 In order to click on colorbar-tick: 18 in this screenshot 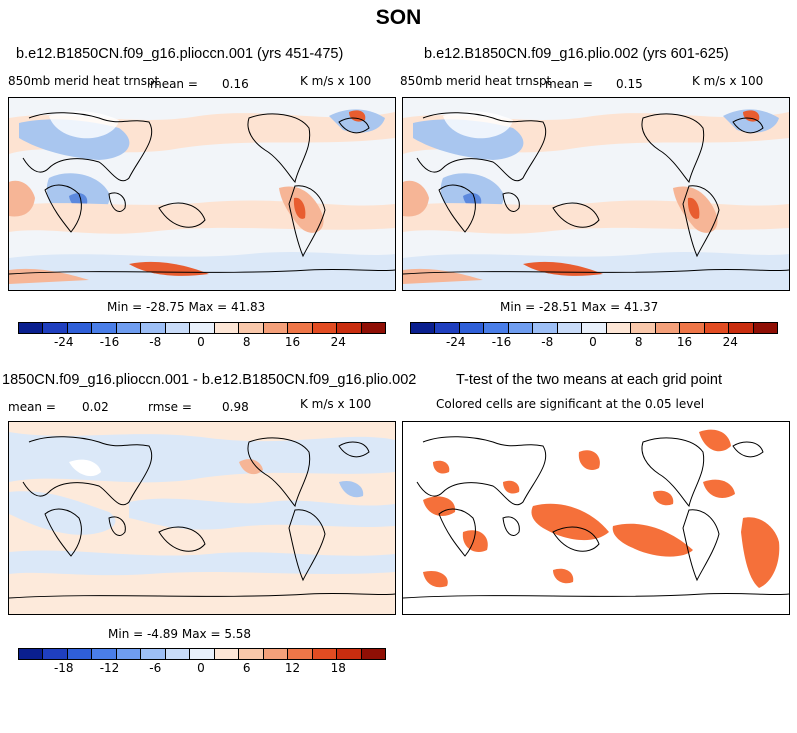, I will do `click(338, 668)`.